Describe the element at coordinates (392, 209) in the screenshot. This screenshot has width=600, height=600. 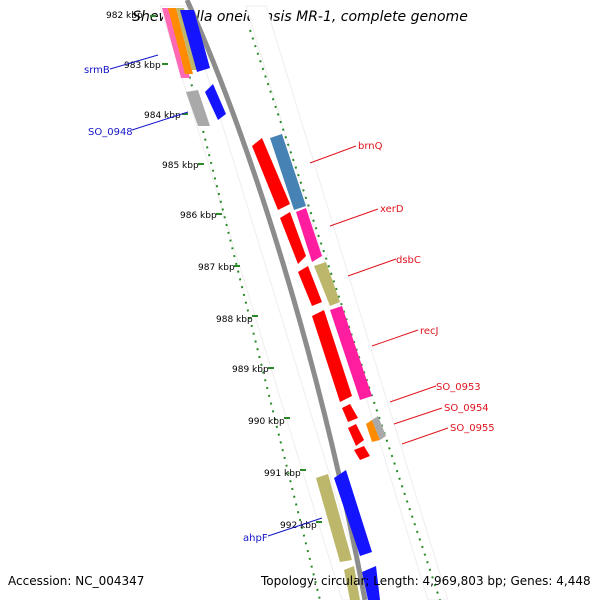
I see `gene-label-xerD: xerD` at that location.